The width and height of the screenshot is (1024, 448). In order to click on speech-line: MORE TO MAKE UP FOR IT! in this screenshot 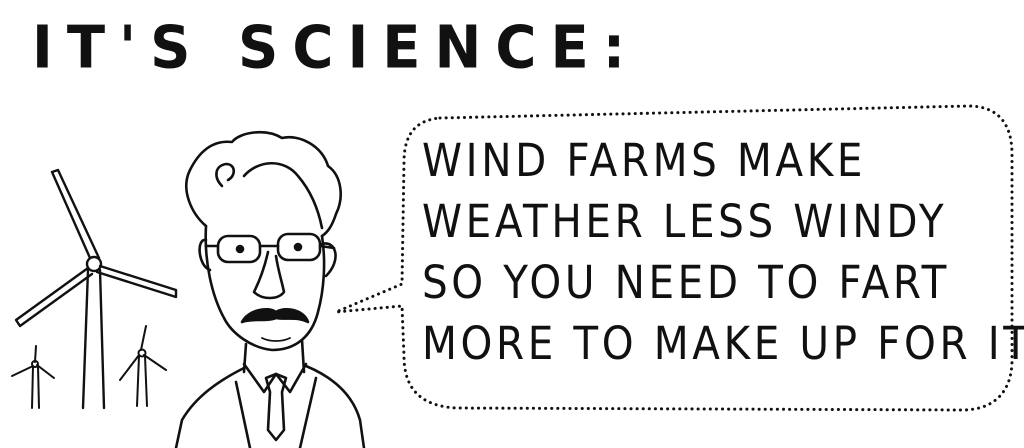, I will do `click(723, 343)`.